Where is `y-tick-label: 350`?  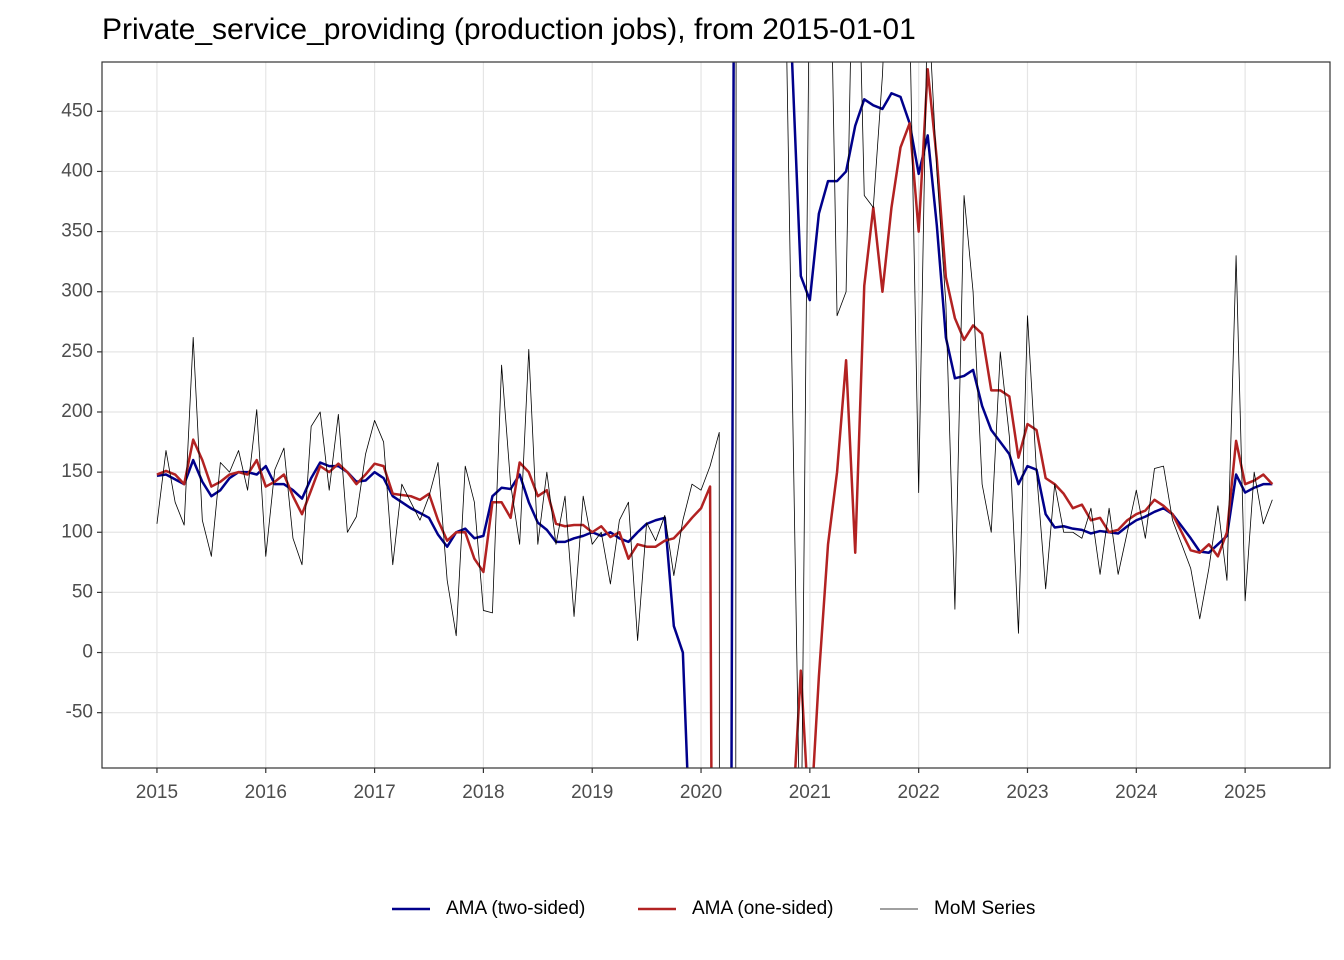 y-tick-label: 350 is located at coordinates (77, 231).